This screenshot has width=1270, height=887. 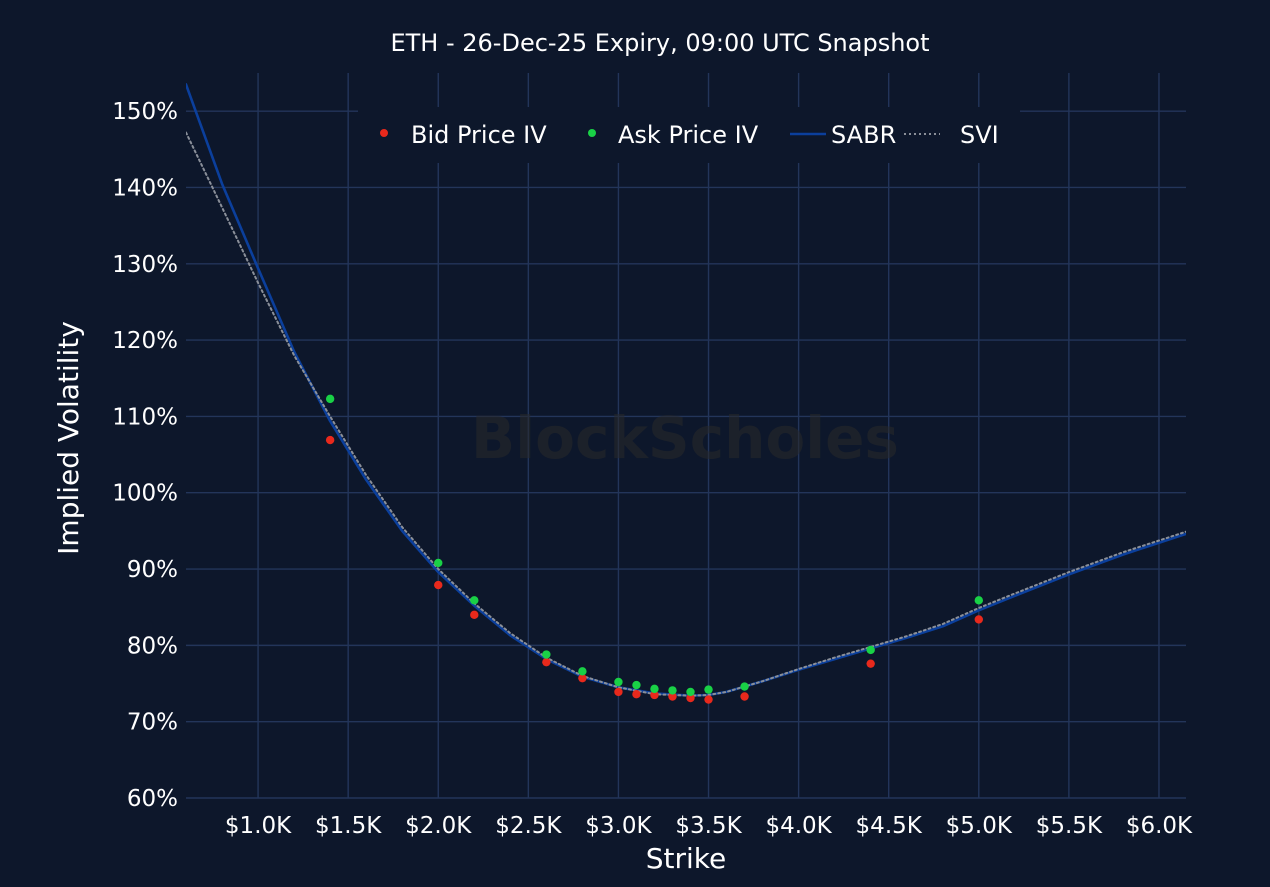 What do you see at coordinates (145, 494) in the screenshot?
I see `y-tick-label: 100%` at bounding box center [145, 494].